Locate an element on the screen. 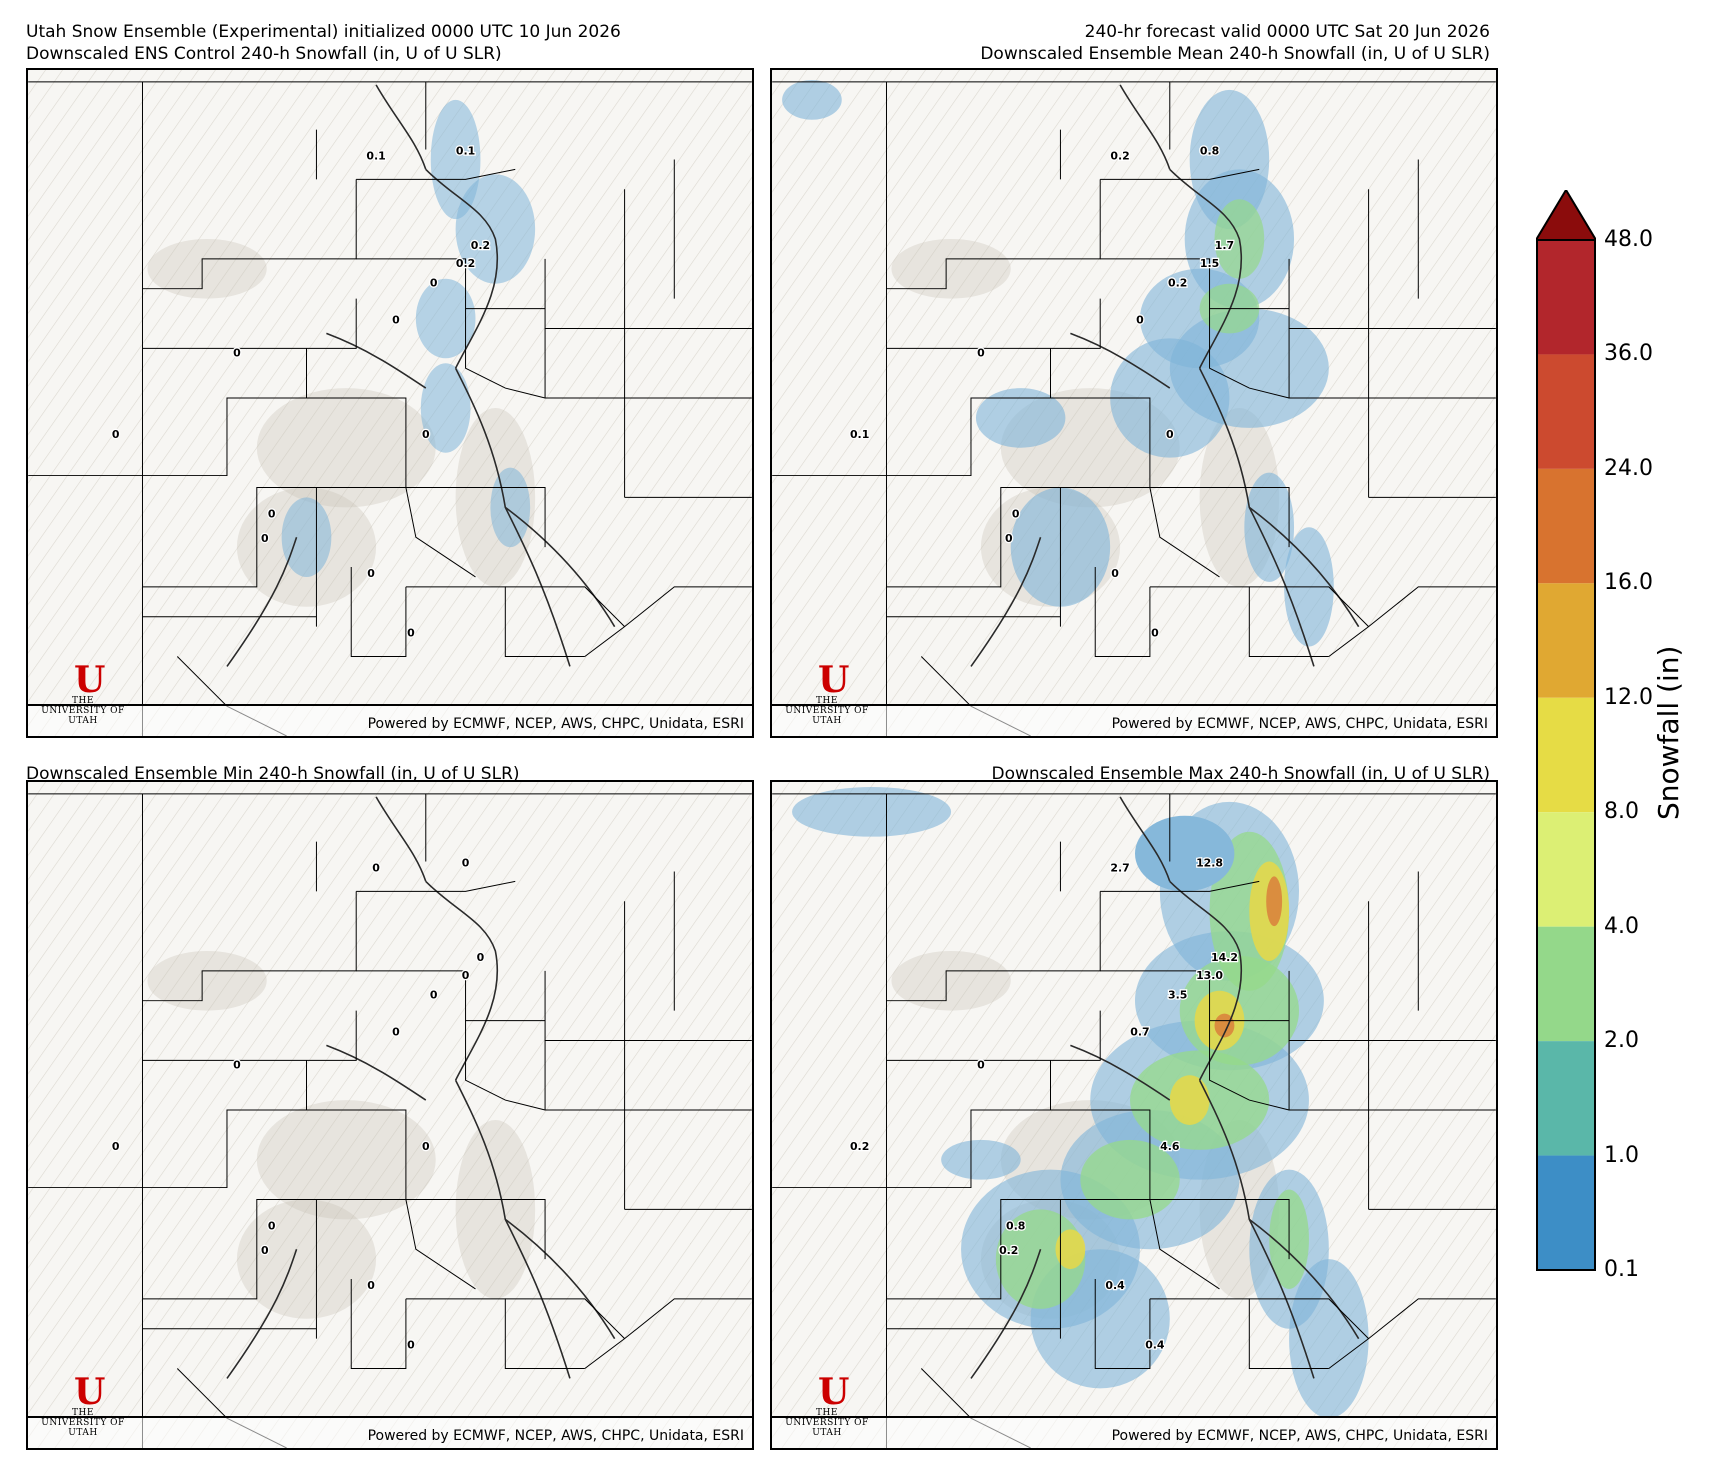  snowfall-value-label: 3.5 is located at coordinates (1177, 995).